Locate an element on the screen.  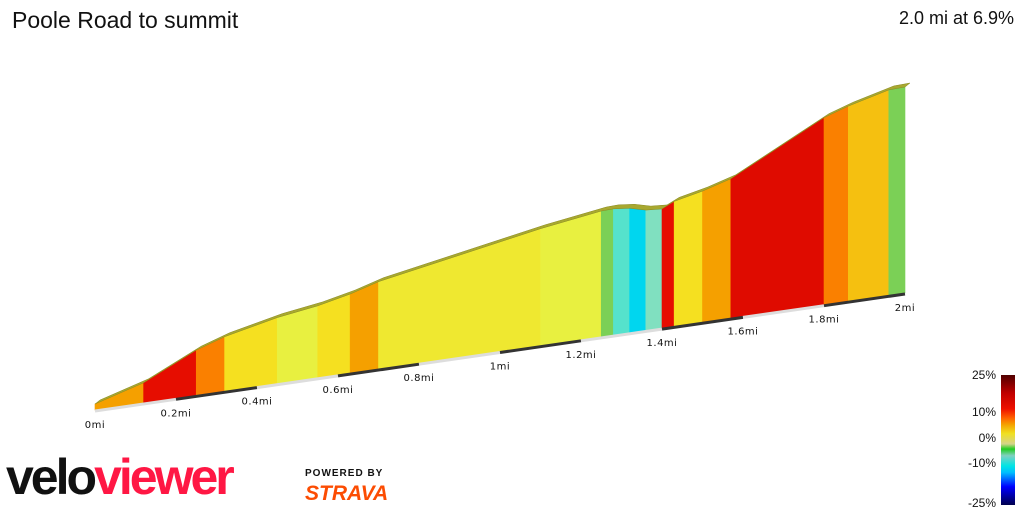
strava-logo: STRAVA is located at coordinates (347, 493).